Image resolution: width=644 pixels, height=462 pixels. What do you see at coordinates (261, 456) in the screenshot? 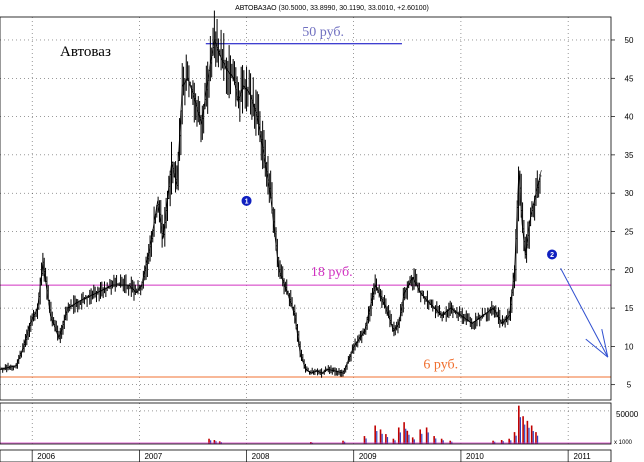
I see `x-tick-label: 2008` at bounding box center [261, 456].